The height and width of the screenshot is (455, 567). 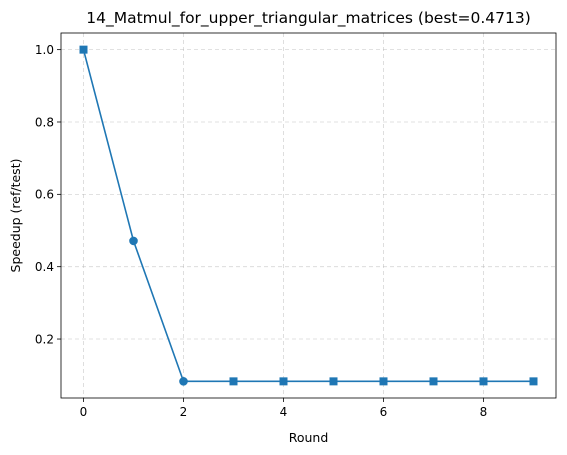 What do you see at coordinates (84, 412) in the screenshot?
I see `x-tick-label: 0` at bounding box center [84, 412].